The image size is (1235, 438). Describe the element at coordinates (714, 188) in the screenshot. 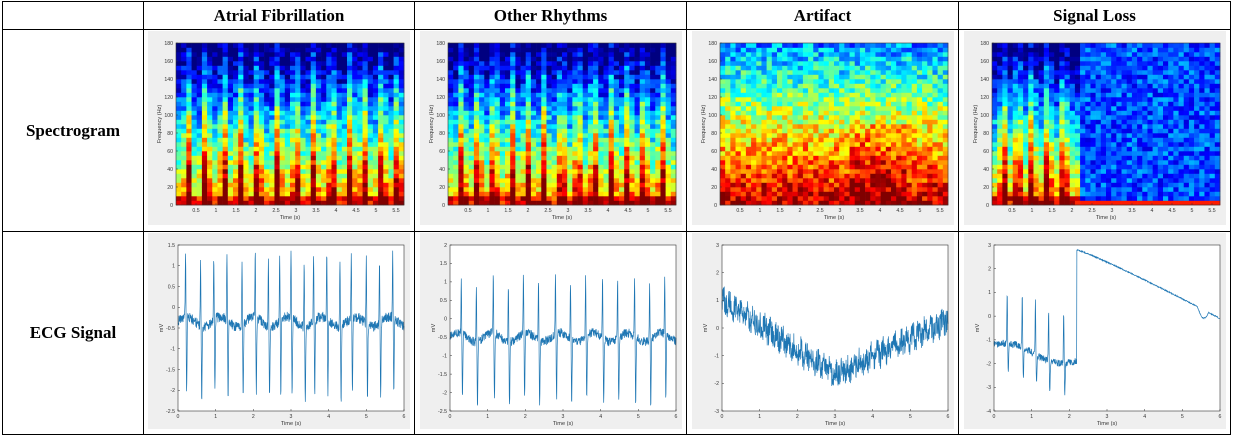

I see `y-tick-label: 20` at that location.